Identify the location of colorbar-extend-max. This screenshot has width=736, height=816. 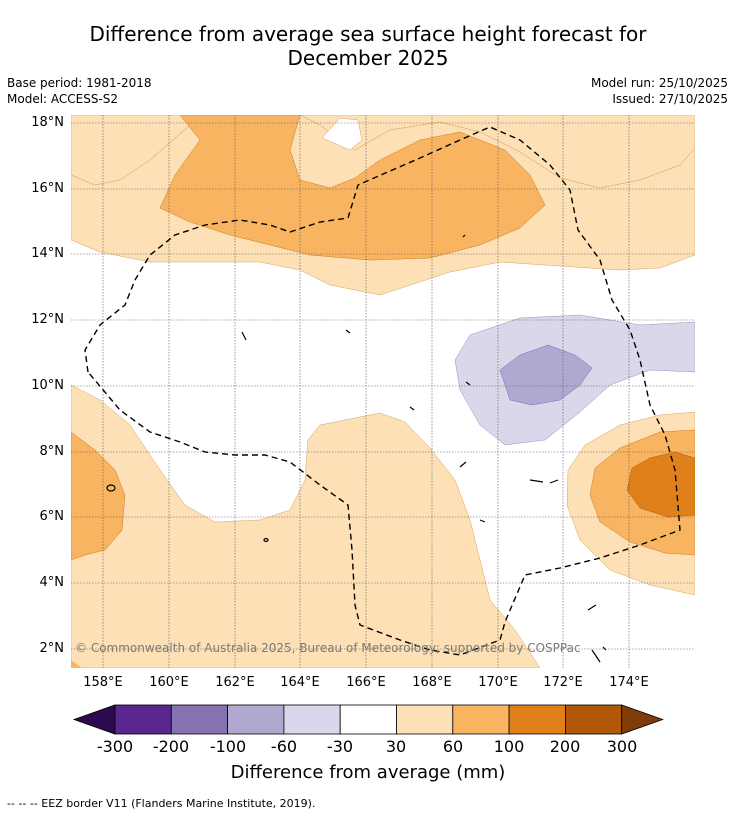
(642, 719).